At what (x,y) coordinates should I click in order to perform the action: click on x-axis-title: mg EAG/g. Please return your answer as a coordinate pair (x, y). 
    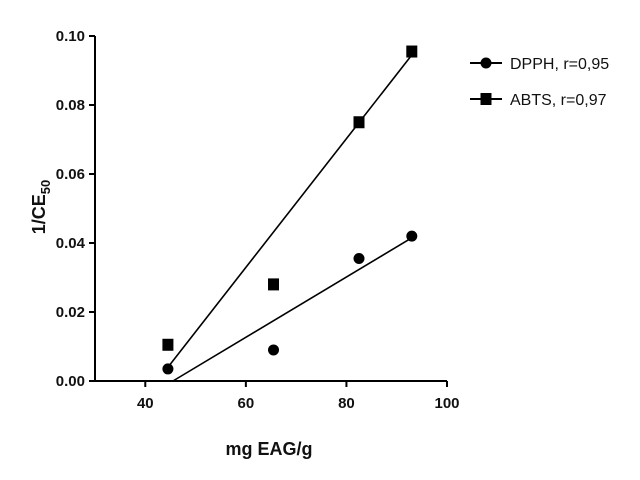
    Looking at the image, I should click on (268, 449).